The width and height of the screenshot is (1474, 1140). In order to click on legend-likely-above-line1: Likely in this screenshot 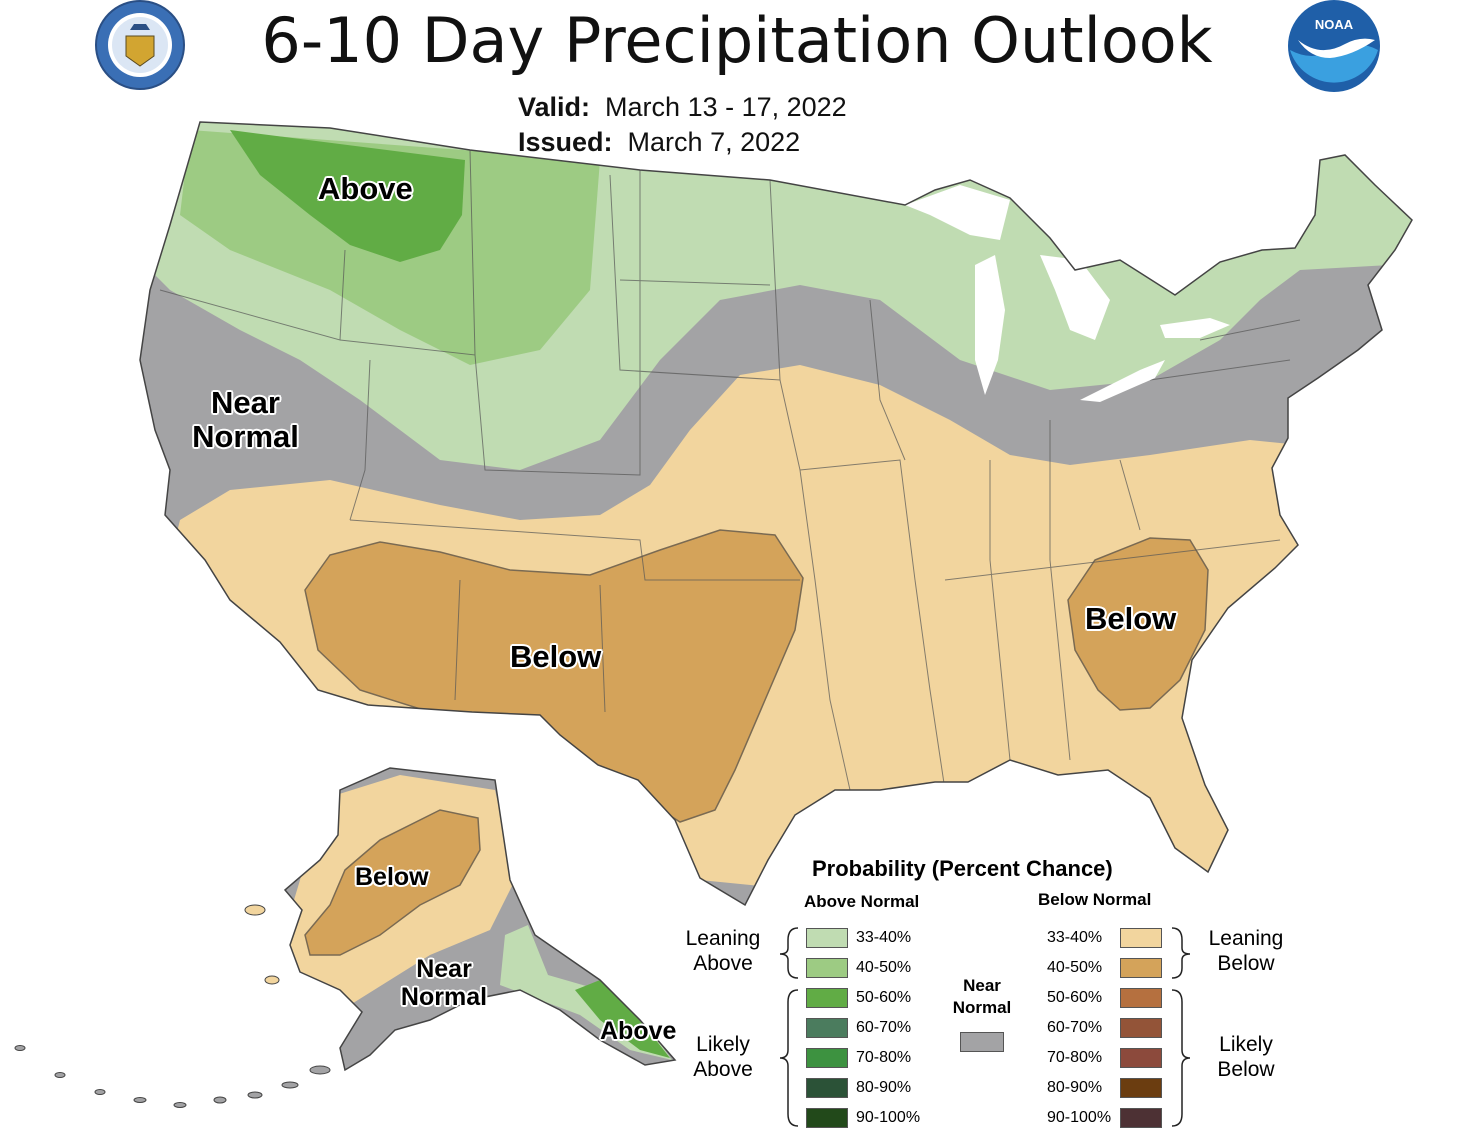, I will do `click(723, 1044)`.